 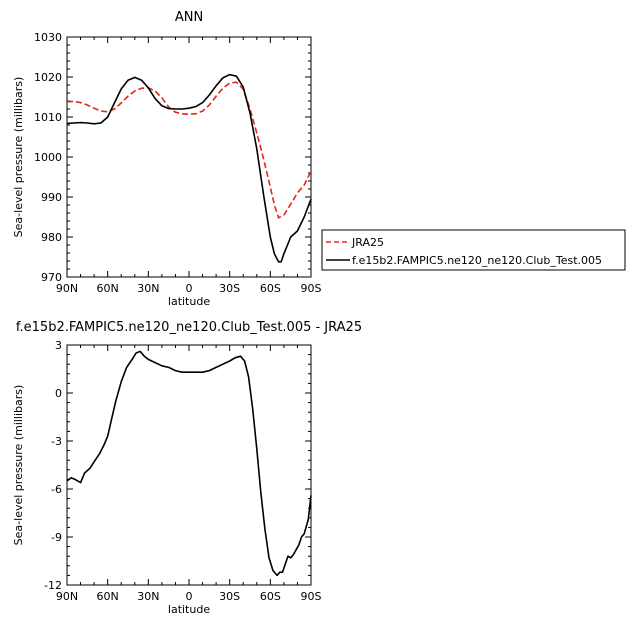 What do you see at coordinates (189, 596) in the screenshot?
I see `panel2-x-tick-label: 0` at bounding box center [189, 596].